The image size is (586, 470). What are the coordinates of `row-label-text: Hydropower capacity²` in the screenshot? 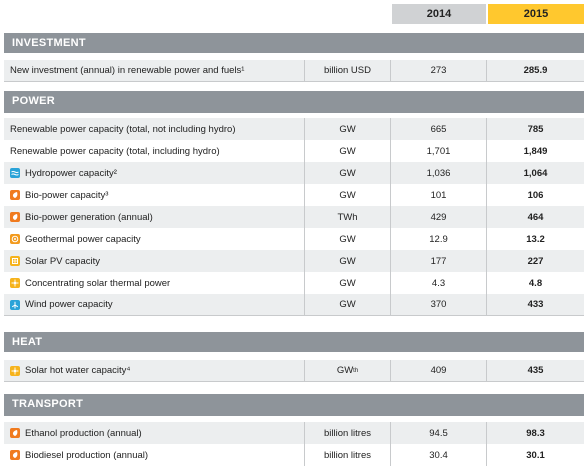 It's located at (71, 173).